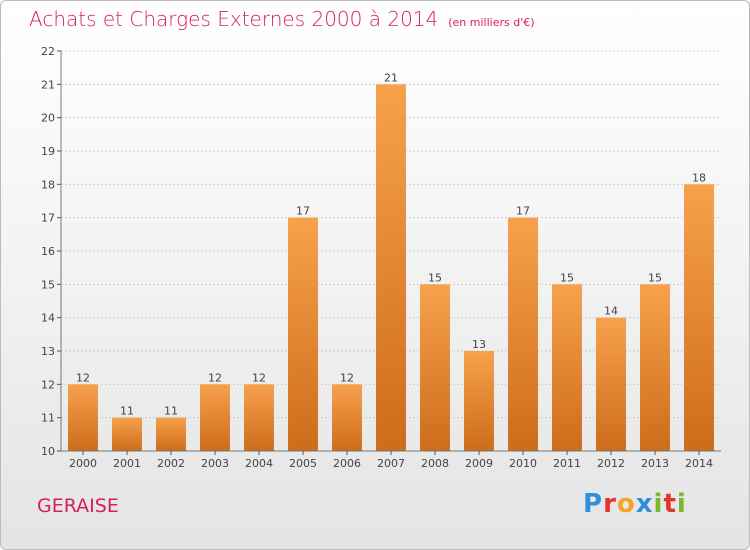 This screenshot has width=750, height=550. What do you see at coordinates (127, 463) in the screenshot?
I see `x-tick-label: 2001` at bounding box center [127, 463].